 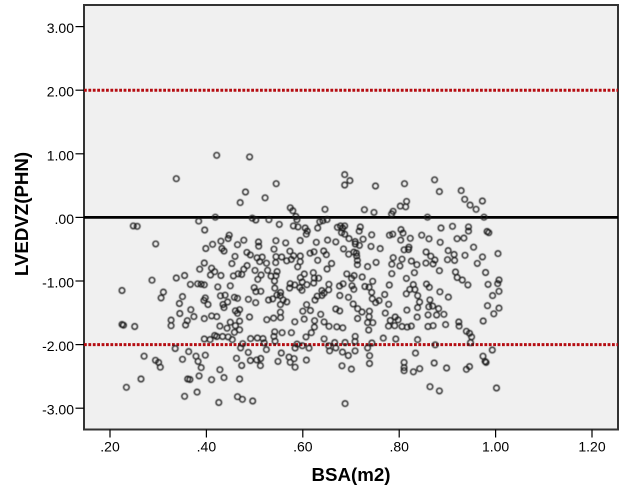 What do you see at coordinates (60, 92) in the screenshot?
I see `svg-text: 2.00` at bounding box center [60, 92].